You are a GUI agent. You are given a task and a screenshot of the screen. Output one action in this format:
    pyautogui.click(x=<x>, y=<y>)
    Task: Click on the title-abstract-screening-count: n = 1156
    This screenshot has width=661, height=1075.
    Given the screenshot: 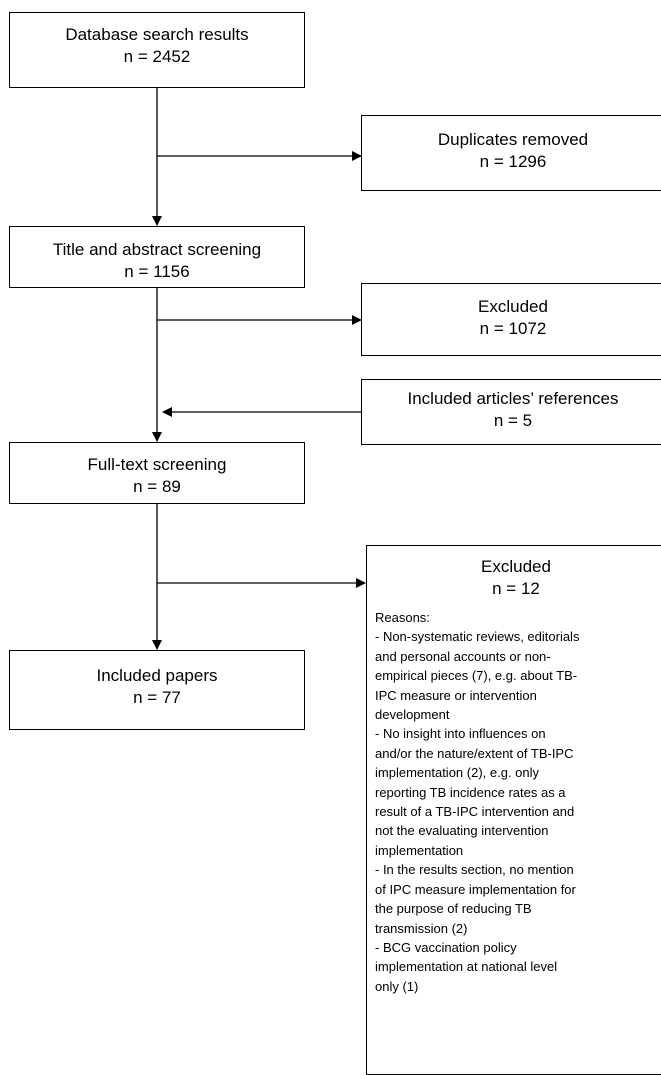 What is the action you would take?
    pyautogui.click(x=157, y=271)
    